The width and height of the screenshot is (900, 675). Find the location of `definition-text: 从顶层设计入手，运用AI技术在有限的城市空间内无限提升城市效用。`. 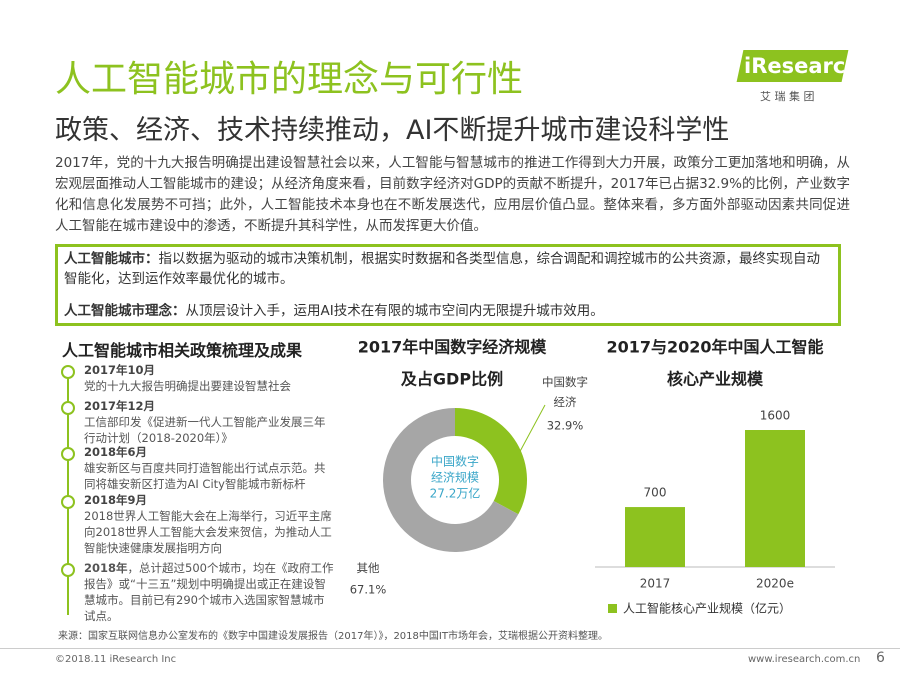

definition-text: 从顶层设计入手，运用AI技术在有限的城市空间内无限提升城市效用。 is located at coordinates (394, 311).